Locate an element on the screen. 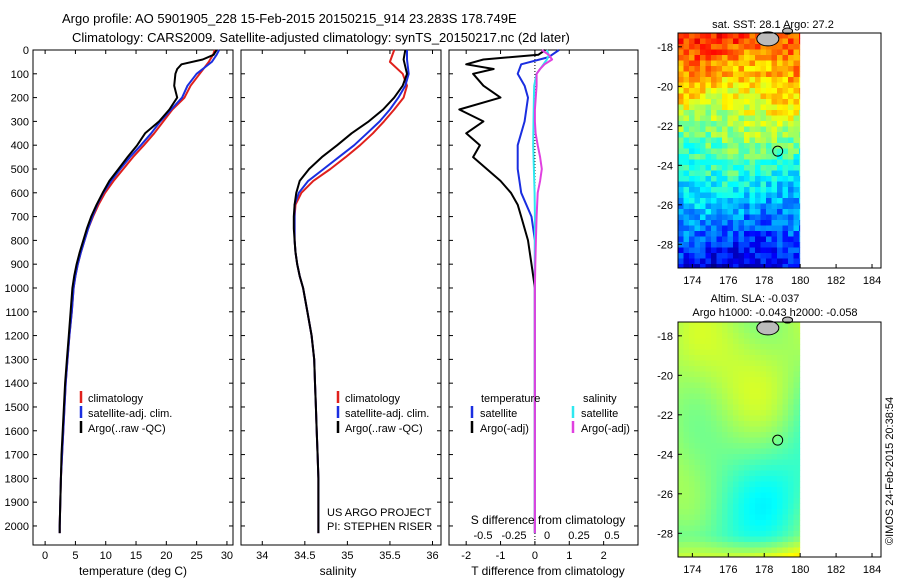 The image size is (900, 580). depth-tick-label: 400 is located at coordinates (20, 146).